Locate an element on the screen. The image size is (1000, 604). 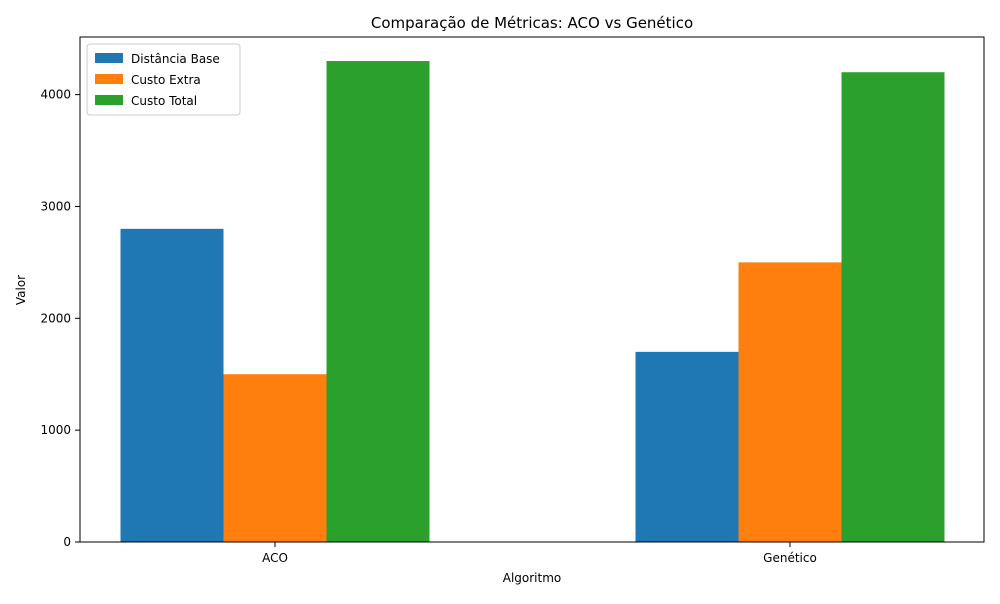
y-tick-label: 4000 is located at coordinates (55, 95).